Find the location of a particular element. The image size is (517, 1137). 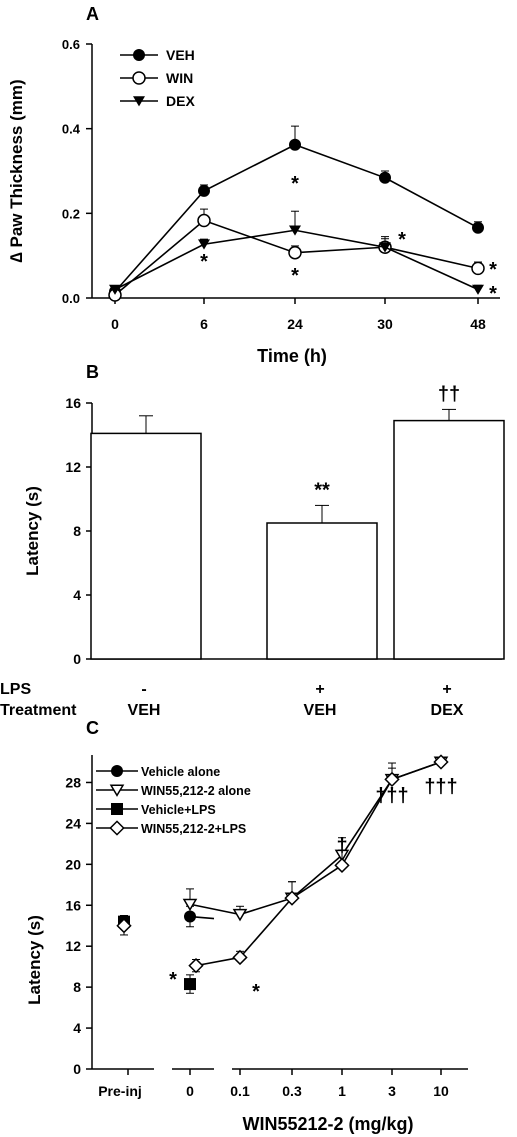

a-x-ticks: 0 6 24 30 48 is located at coordinates (298, 315).